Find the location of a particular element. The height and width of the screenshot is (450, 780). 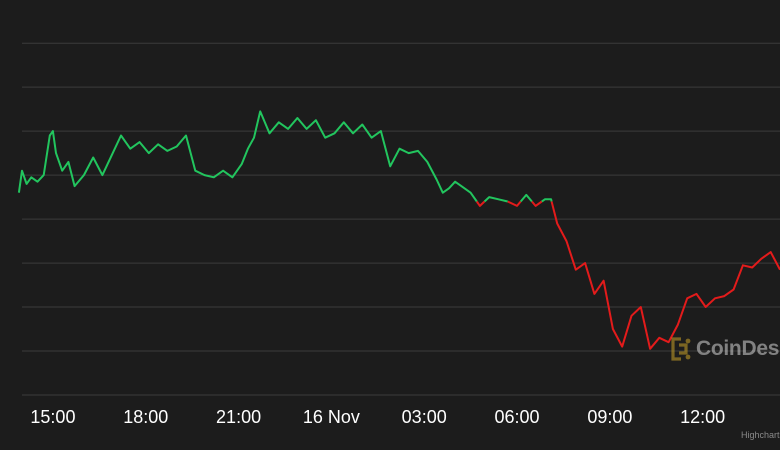

x-tick-label: 21:00 is located at coordinates (238, 417).